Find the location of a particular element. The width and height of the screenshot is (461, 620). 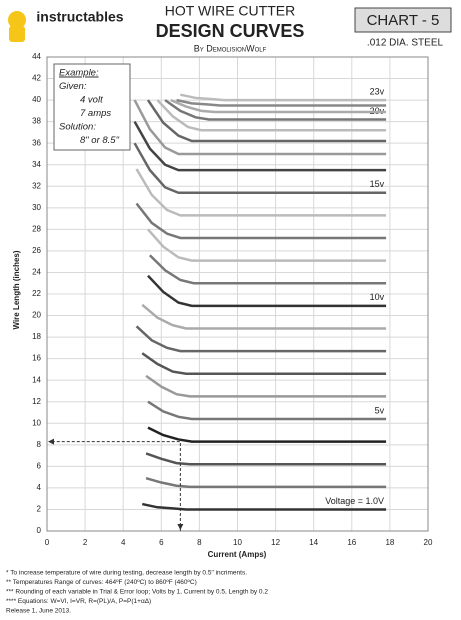

example-box is located at coordinates (92, 107).